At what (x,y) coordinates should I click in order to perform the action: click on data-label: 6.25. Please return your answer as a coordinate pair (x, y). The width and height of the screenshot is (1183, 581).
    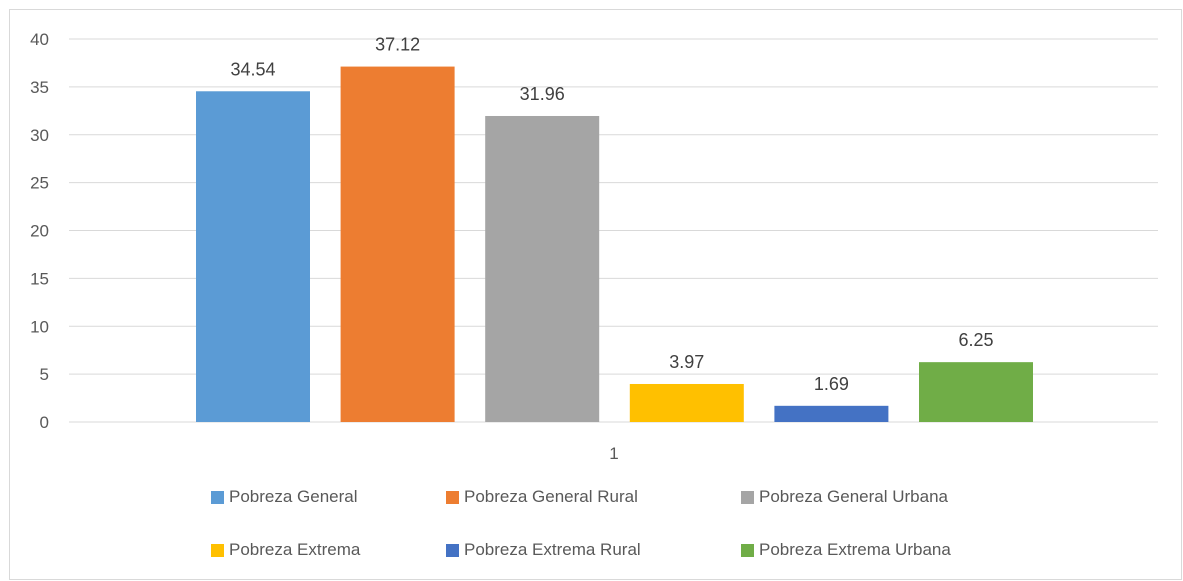
    Looking at the image, I should click on (975, 340).